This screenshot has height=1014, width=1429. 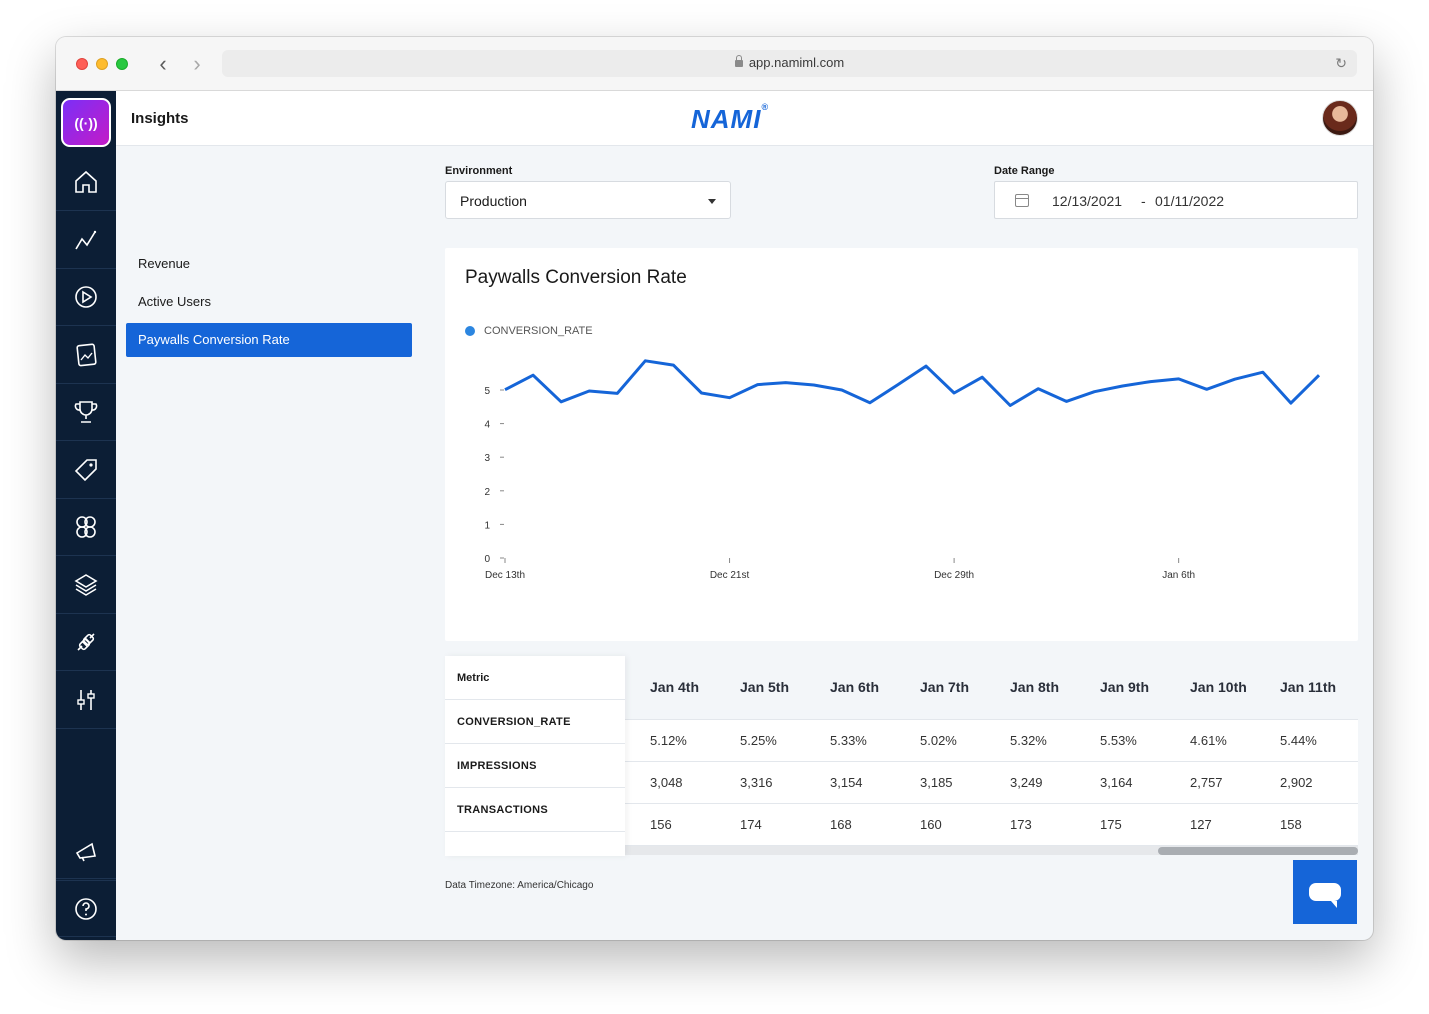 What do you see at coordinates (1190, 201) in the screenshot?
I see `date-end-input: 01/11/2022` at bounding box center [1190, 201].